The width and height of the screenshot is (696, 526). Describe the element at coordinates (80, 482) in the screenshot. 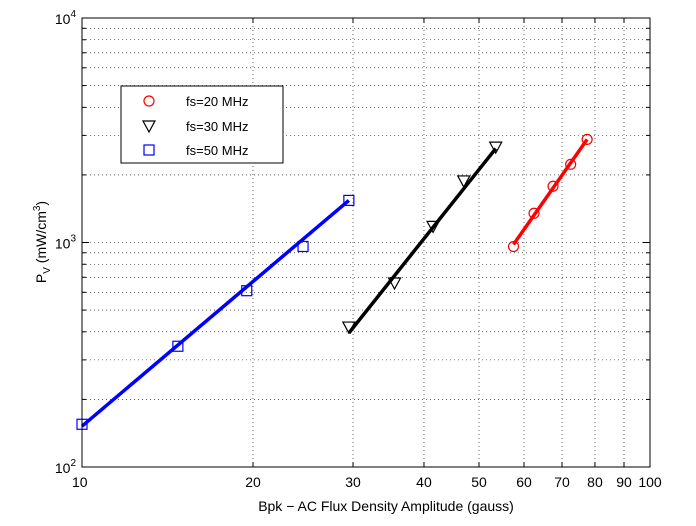

I see `x-tick-label: 10` at that location.